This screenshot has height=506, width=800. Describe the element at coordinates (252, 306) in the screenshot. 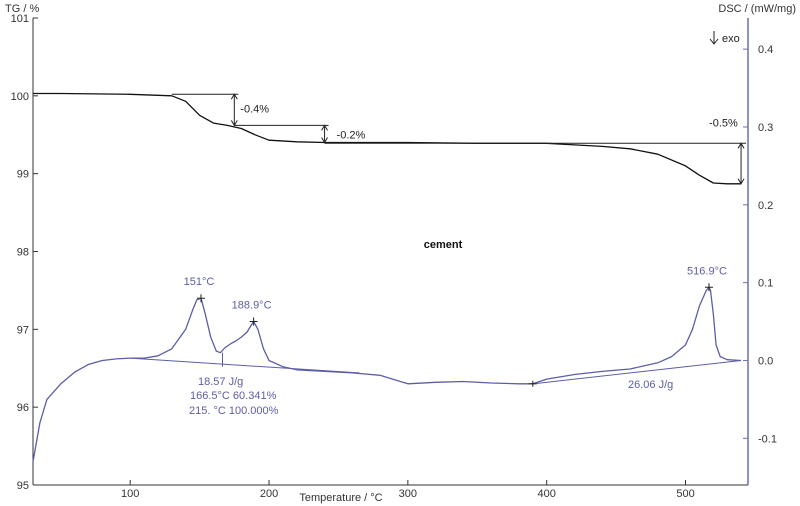

I see `dsc-peak-label: 188.9°C` at that location.